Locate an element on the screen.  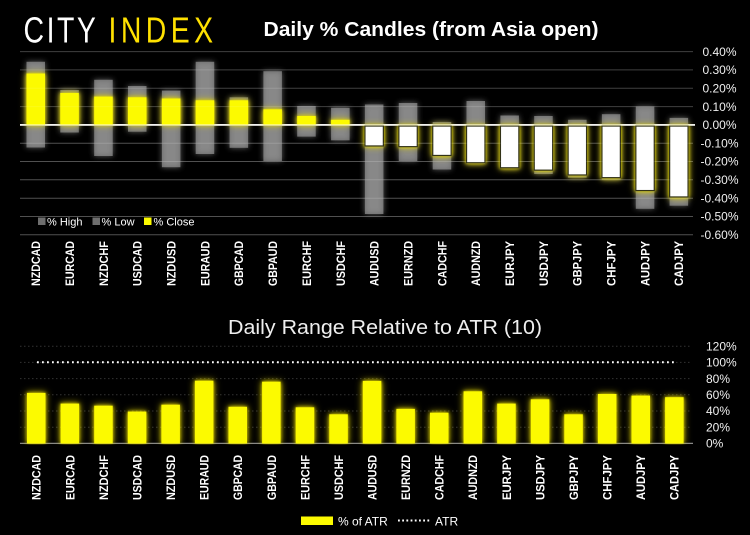
svg-text: 80% is located at coordinates (718, 379).